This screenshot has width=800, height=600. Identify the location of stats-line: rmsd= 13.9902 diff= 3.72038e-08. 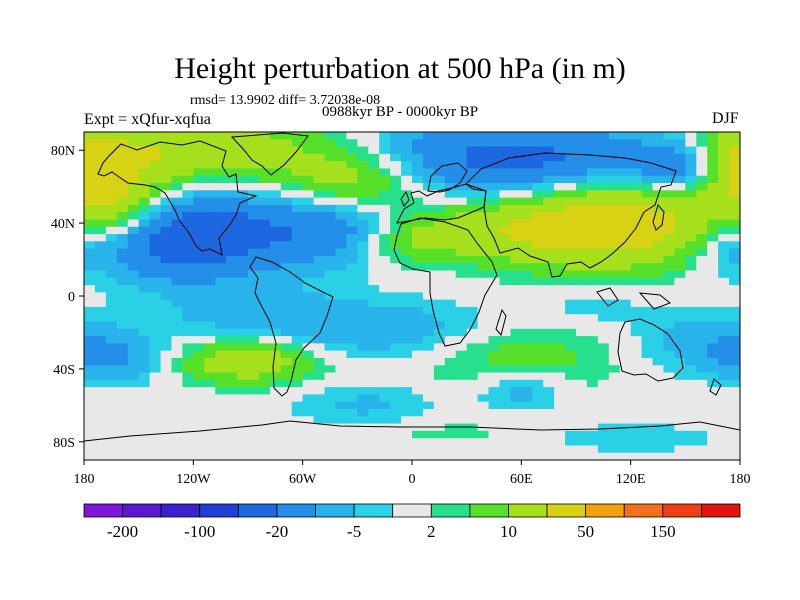
(285, 100).